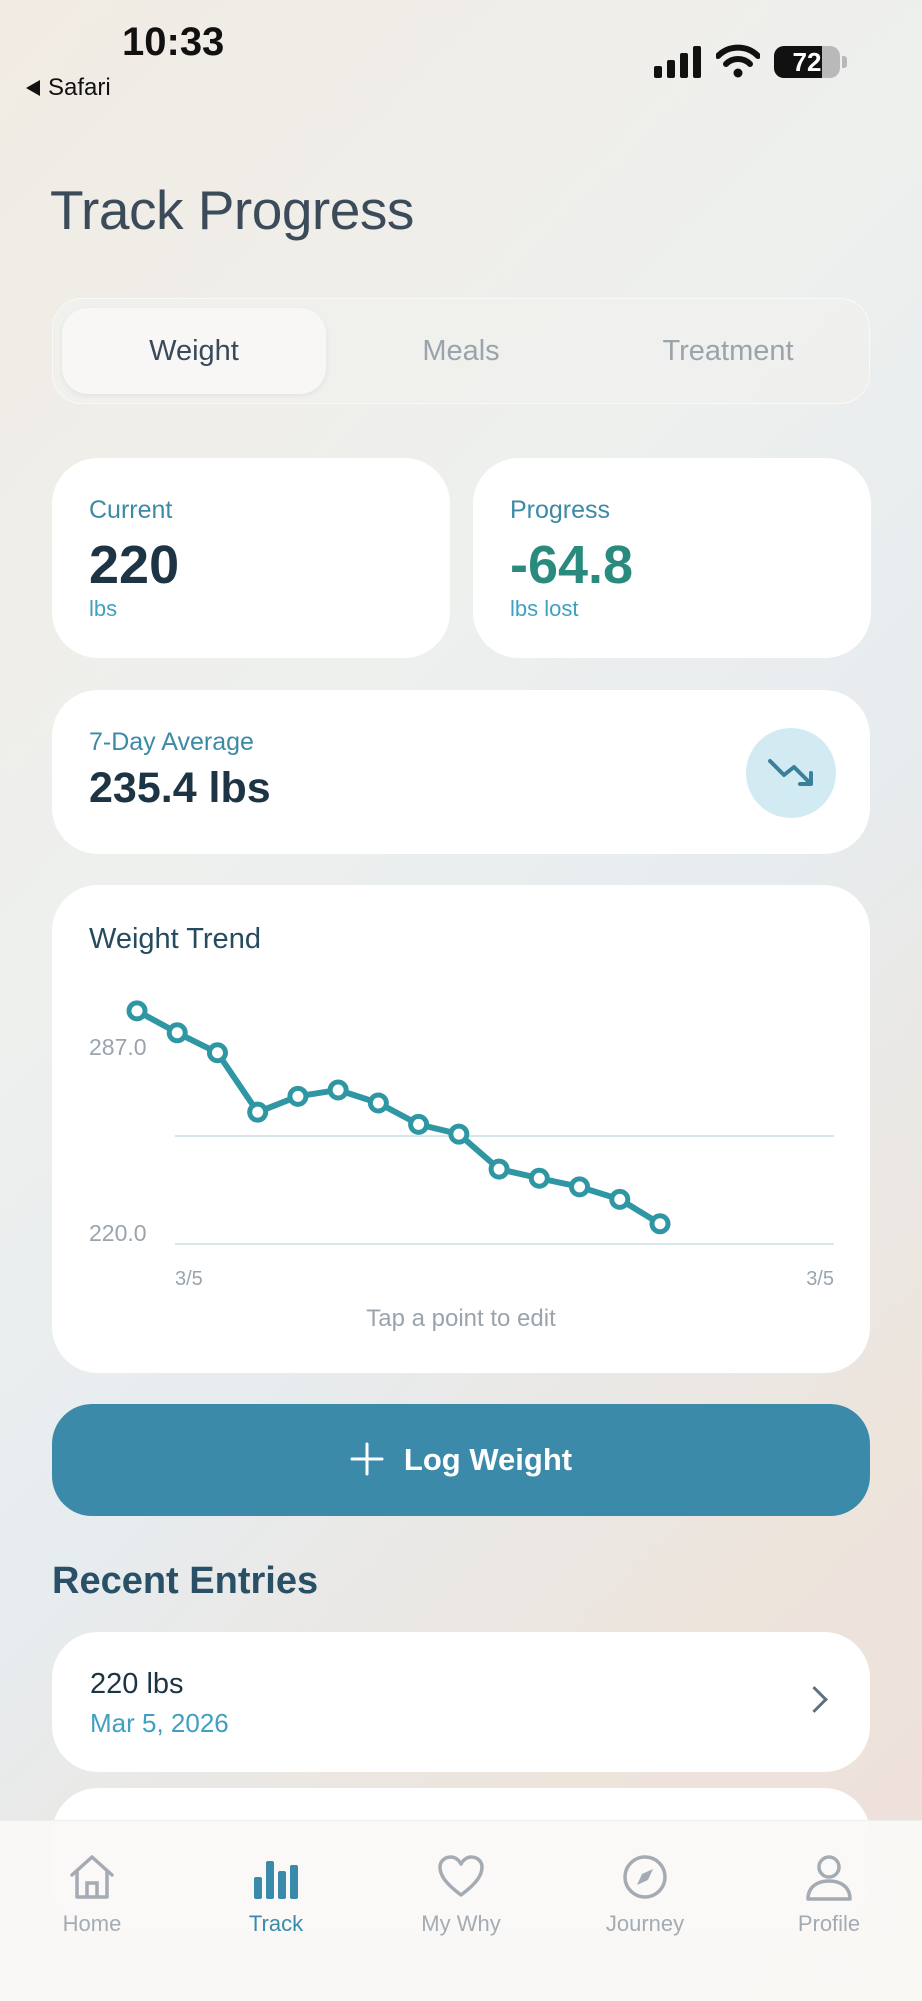  What do you see at coordinates (185, 1581) in the screenshot?
I see `recent-entries-title: Recent Entries` at bounding box center [185, 1581].